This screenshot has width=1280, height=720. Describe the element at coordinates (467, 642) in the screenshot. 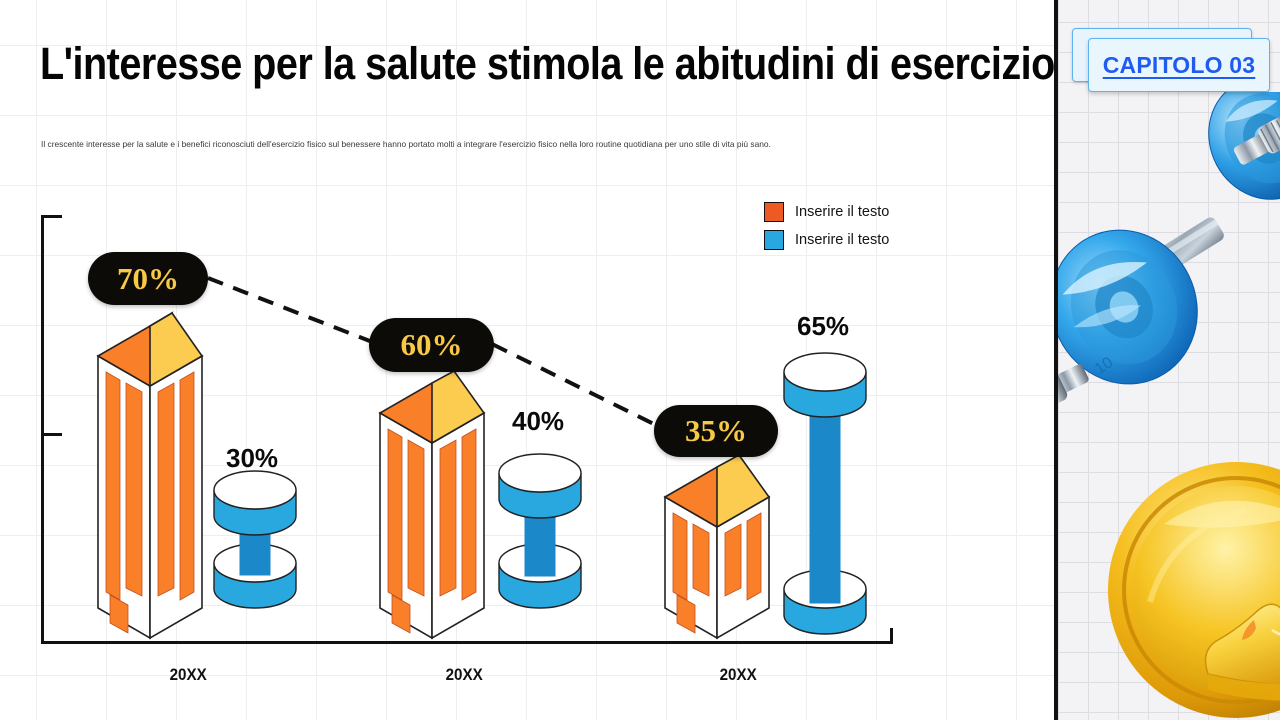

I see `x-axis` at that location.